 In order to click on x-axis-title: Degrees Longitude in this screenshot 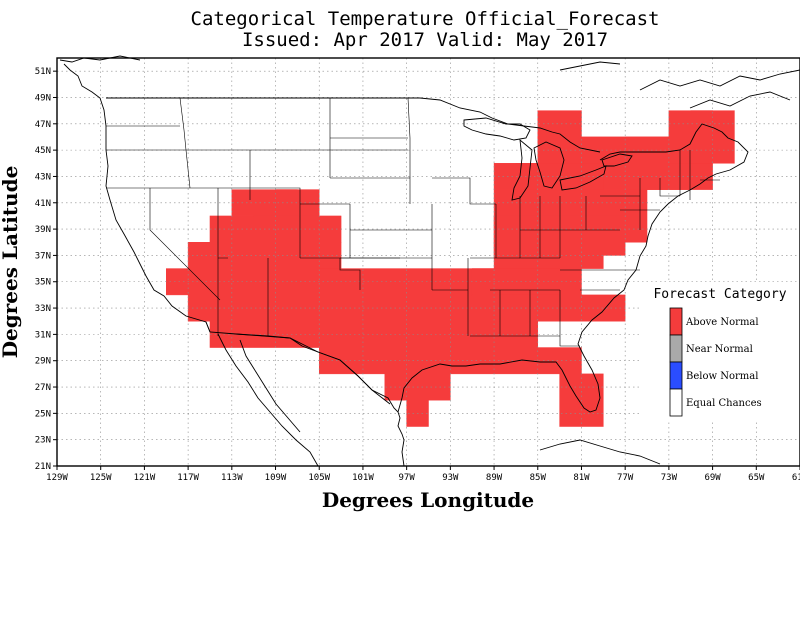, I will do `click(428, 500)`.